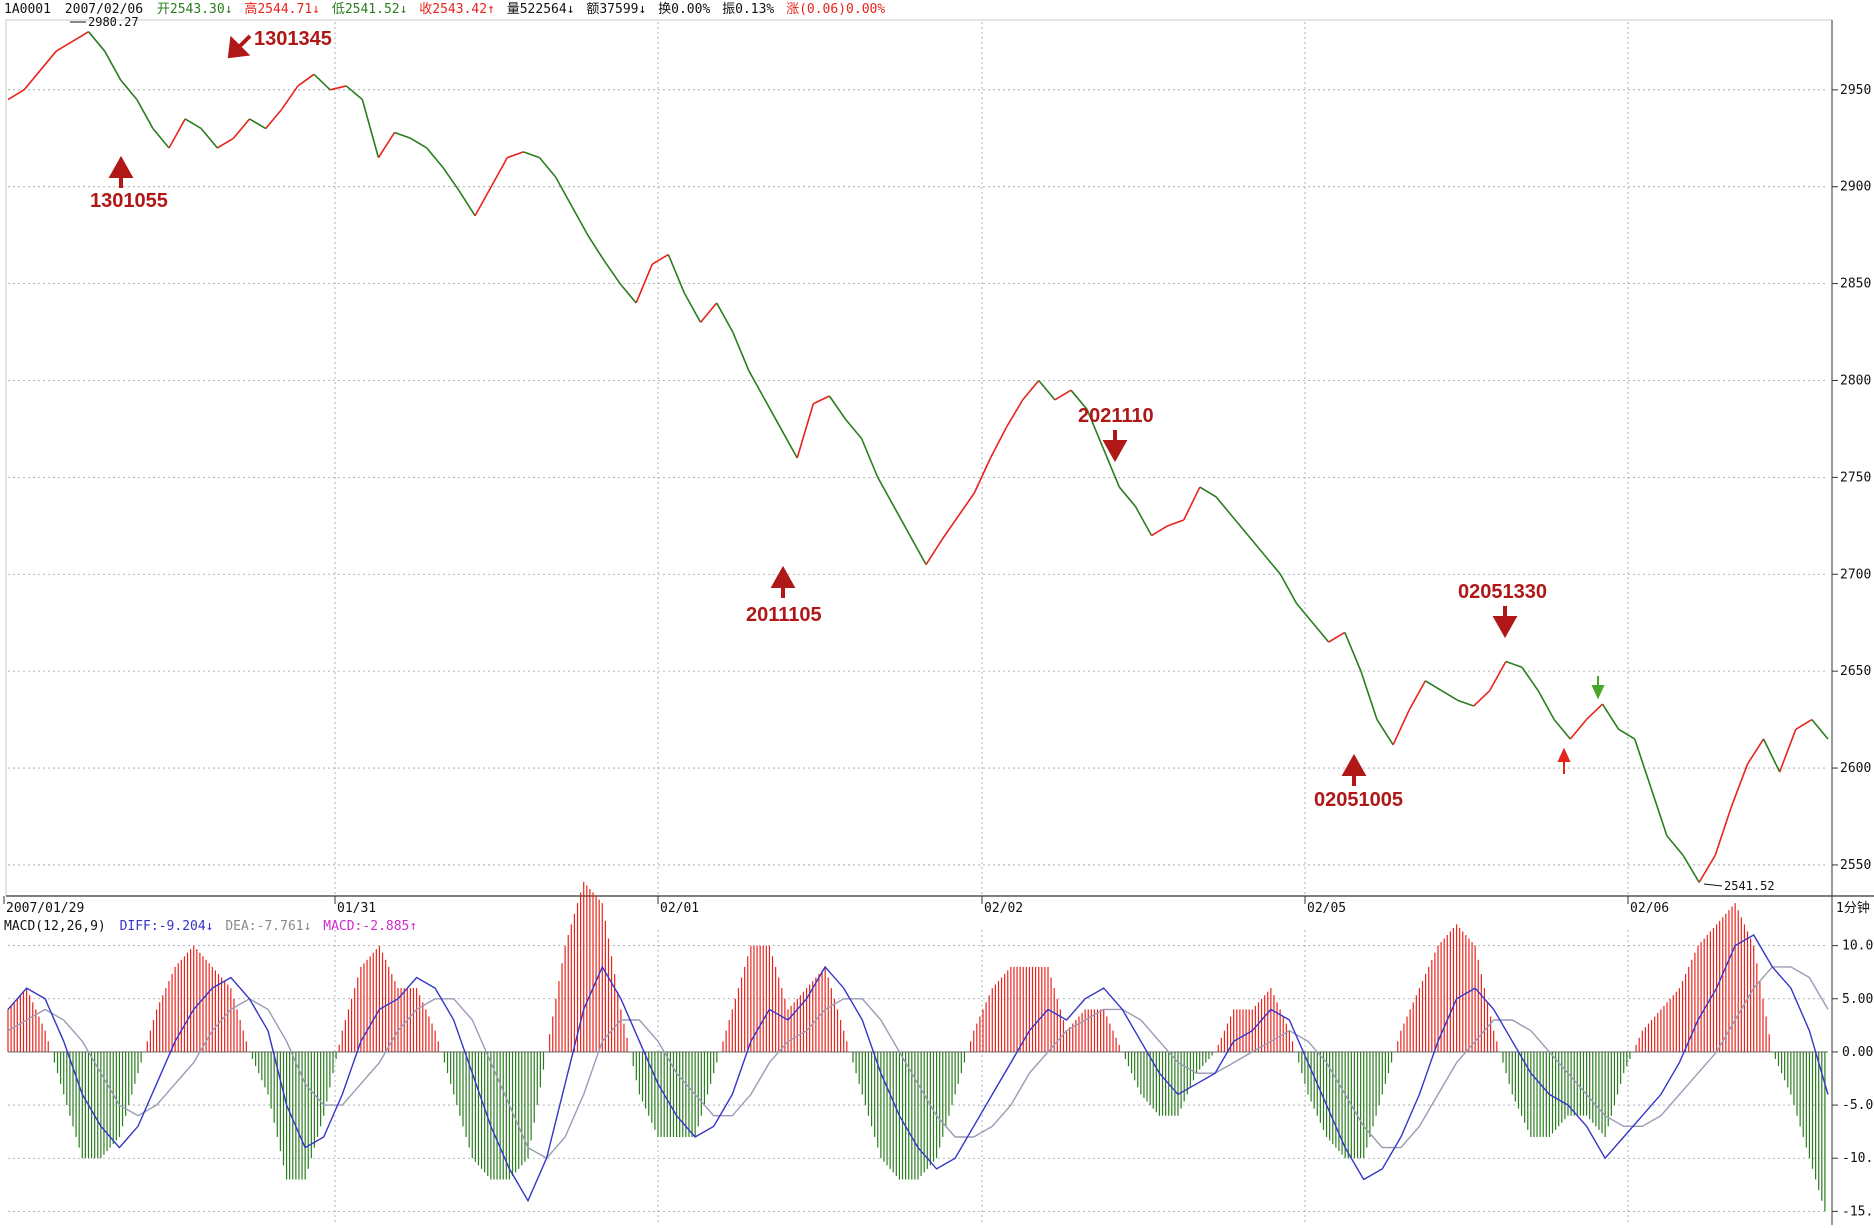 This screenshot has width=1874, height=1228. I want to click on annotation-label: 02051330, so click(1502, 592).